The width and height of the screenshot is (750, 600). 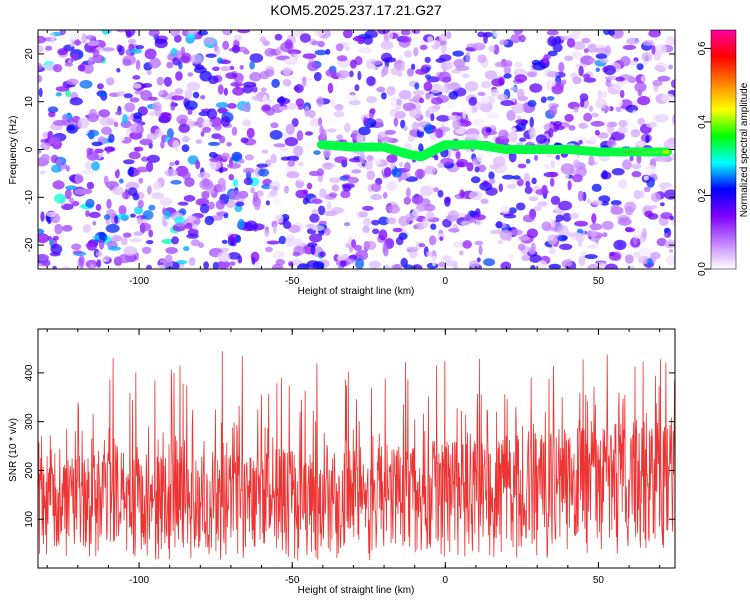 What do you see at coordinates (29, 372) in the screenshot?
I see `y-tick-label: 400` at bounding box center [29, 372].